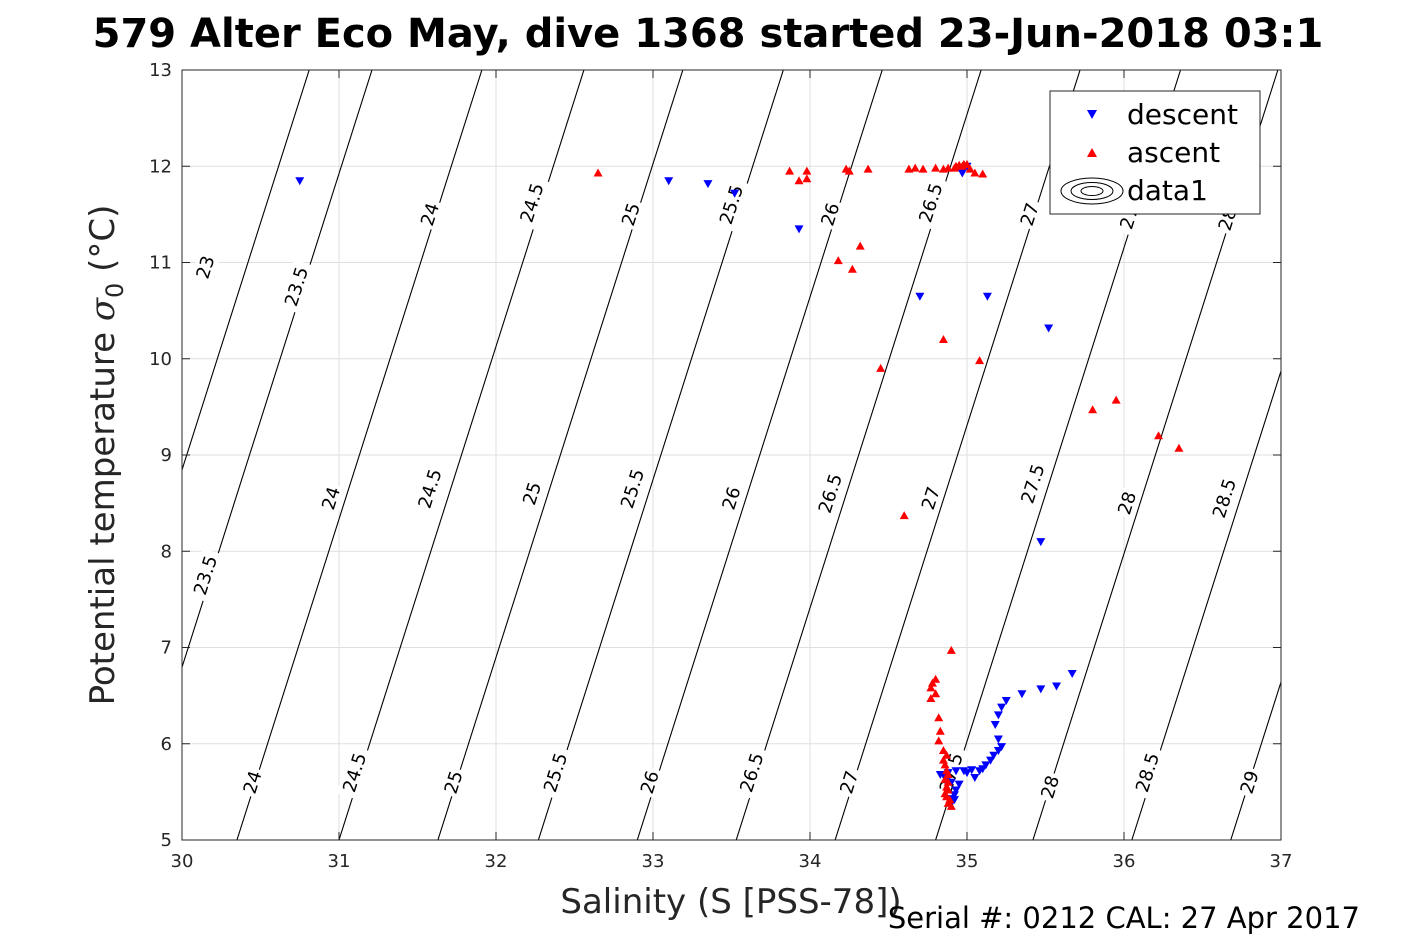 The width and height of the screenshot is (1417, 945). I want to click on x-tick-label: 37, so click(1281, 861).